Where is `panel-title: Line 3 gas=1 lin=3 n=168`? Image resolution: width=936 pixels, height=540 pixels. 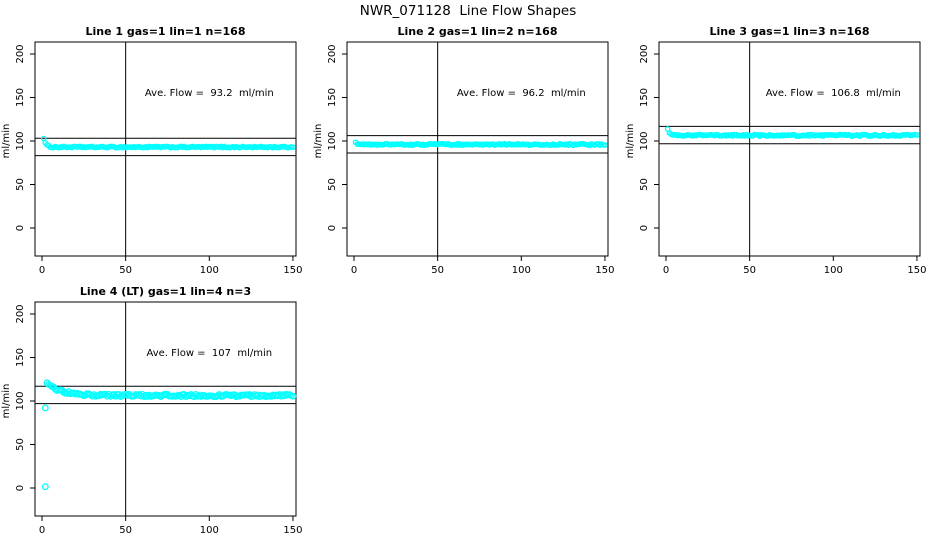
panel-title: Line 3 gas=1 lin=3 n=168 is located at coordinates (789, 31).